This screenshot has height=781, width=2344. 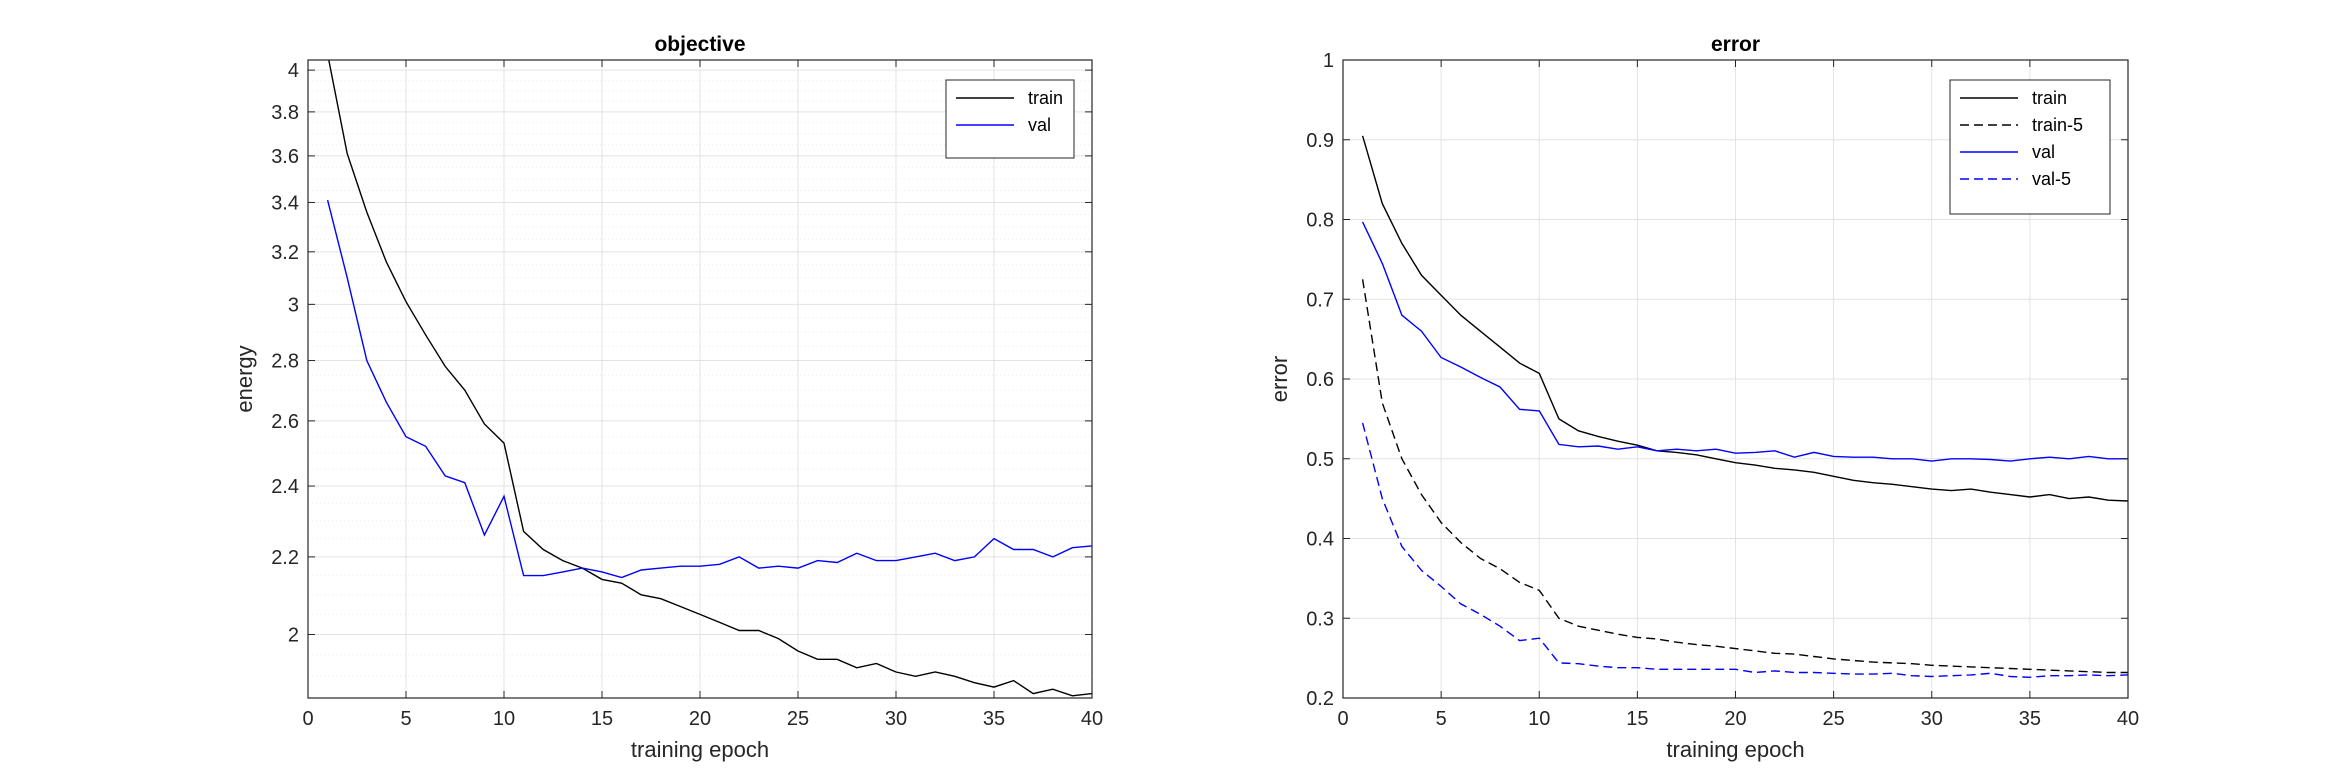 I want to click on legend: train val, so click(x=1010, y=119).